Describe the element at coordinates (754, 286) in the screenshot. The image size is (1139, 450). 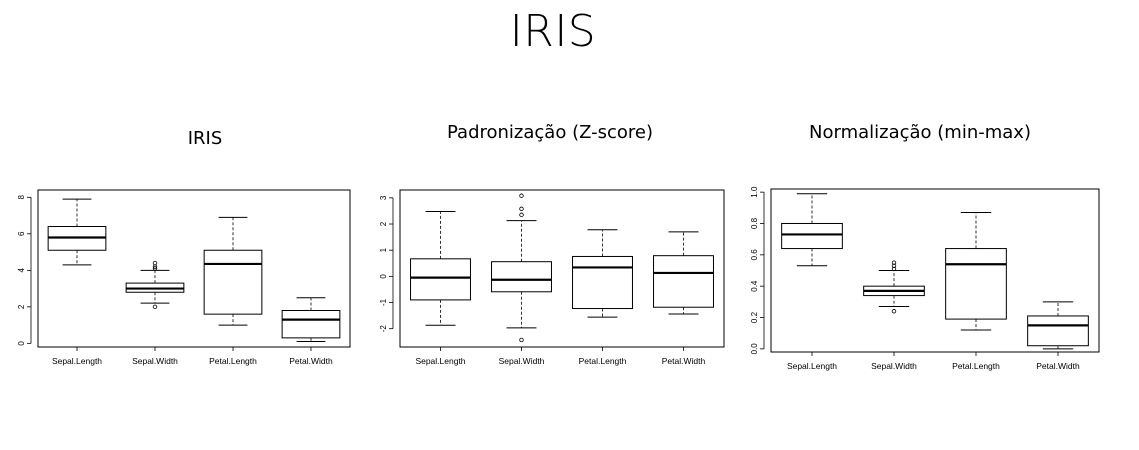
I see `y-tick-label: 0.4` at that location.